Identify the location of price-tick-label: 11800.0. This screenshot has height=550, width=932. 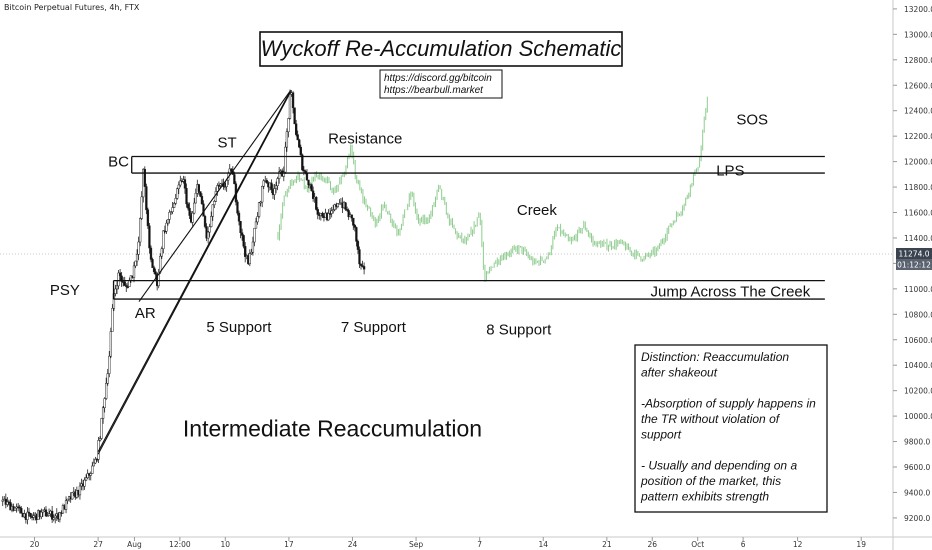
(918, 187).